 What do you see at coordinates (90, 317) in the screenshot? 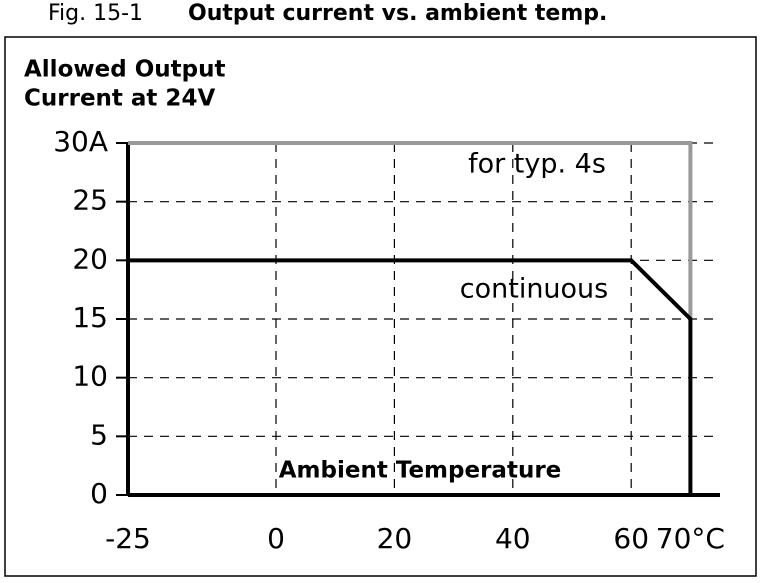
I see `y-tick-label: 15` at bounding box center [90, 317].